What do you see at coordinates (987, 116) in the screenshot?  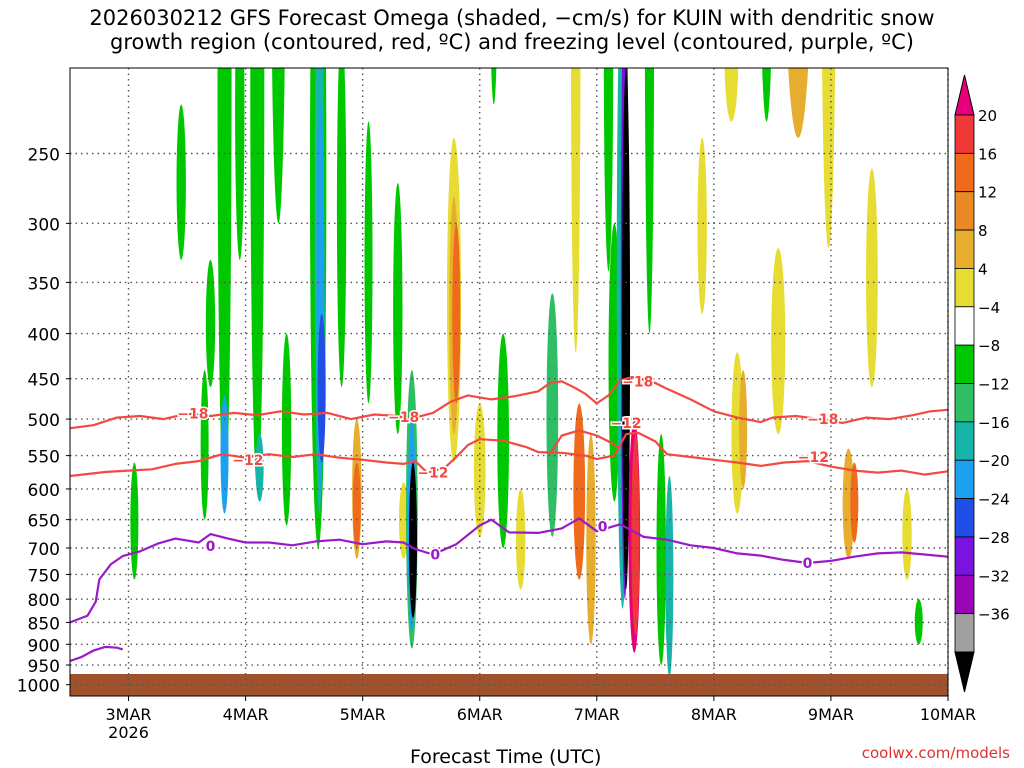 I see `colorbar-label: 20` at bounding box center [987, 116].